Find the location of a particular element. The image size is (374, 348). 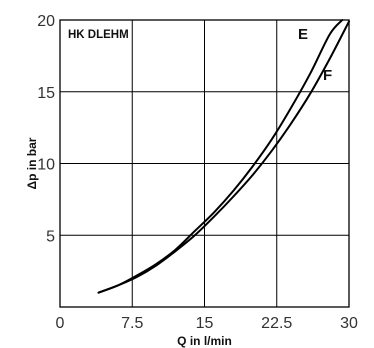

x-tick-label-4: 30 is located at coordinates (349, 323).